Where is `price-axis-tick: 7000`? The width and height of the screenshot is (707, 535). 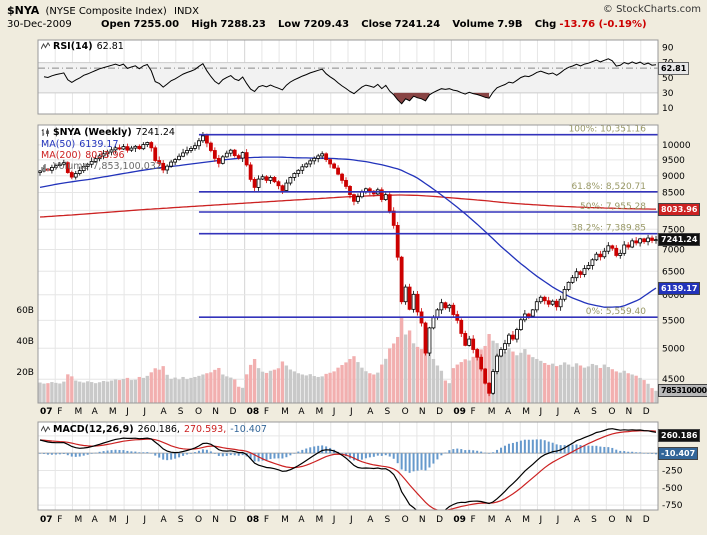 price-axis-tick: 7000 is located at coordinates (673, 251).